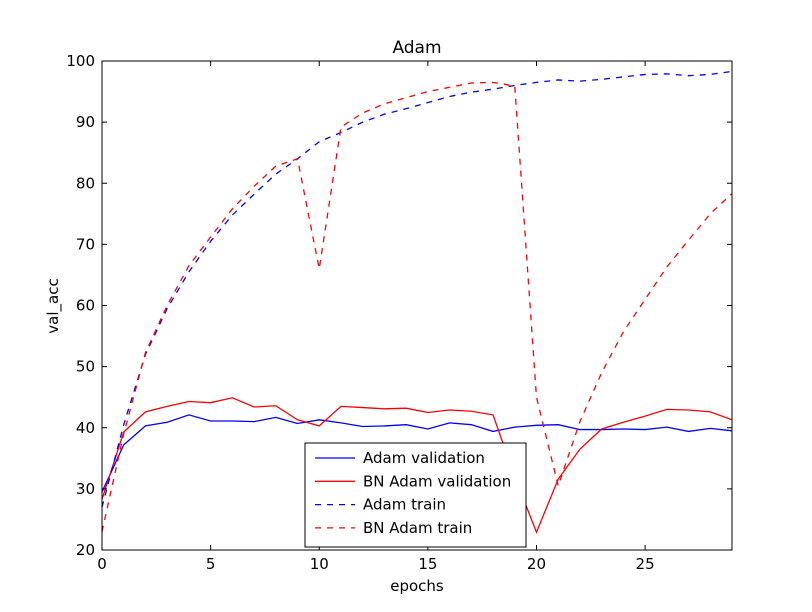  I want to click on x-tick-label: 20, so click(536, 564).